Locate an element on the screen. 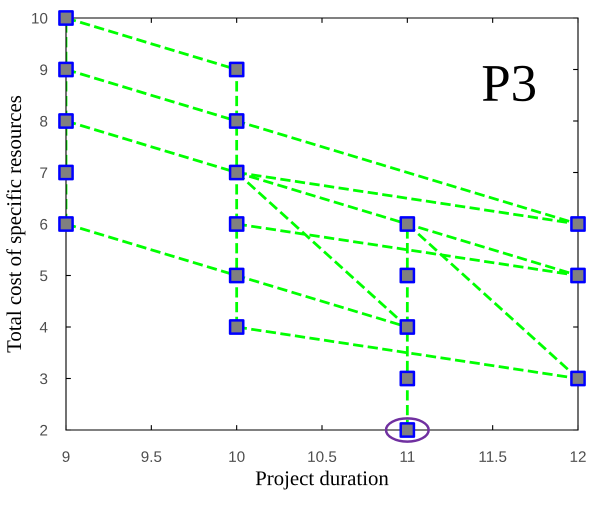  x-tick-label: 11.5 is located at coordinates (493, 456).